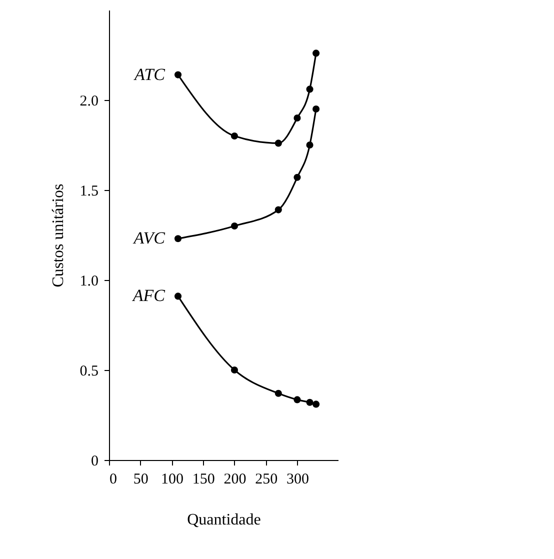 The height and width of the screenshot is (559, 554). Describe the element at coordinates (89, 372) in the screenshot. I see `y-tick-label: 0.5` at that location.